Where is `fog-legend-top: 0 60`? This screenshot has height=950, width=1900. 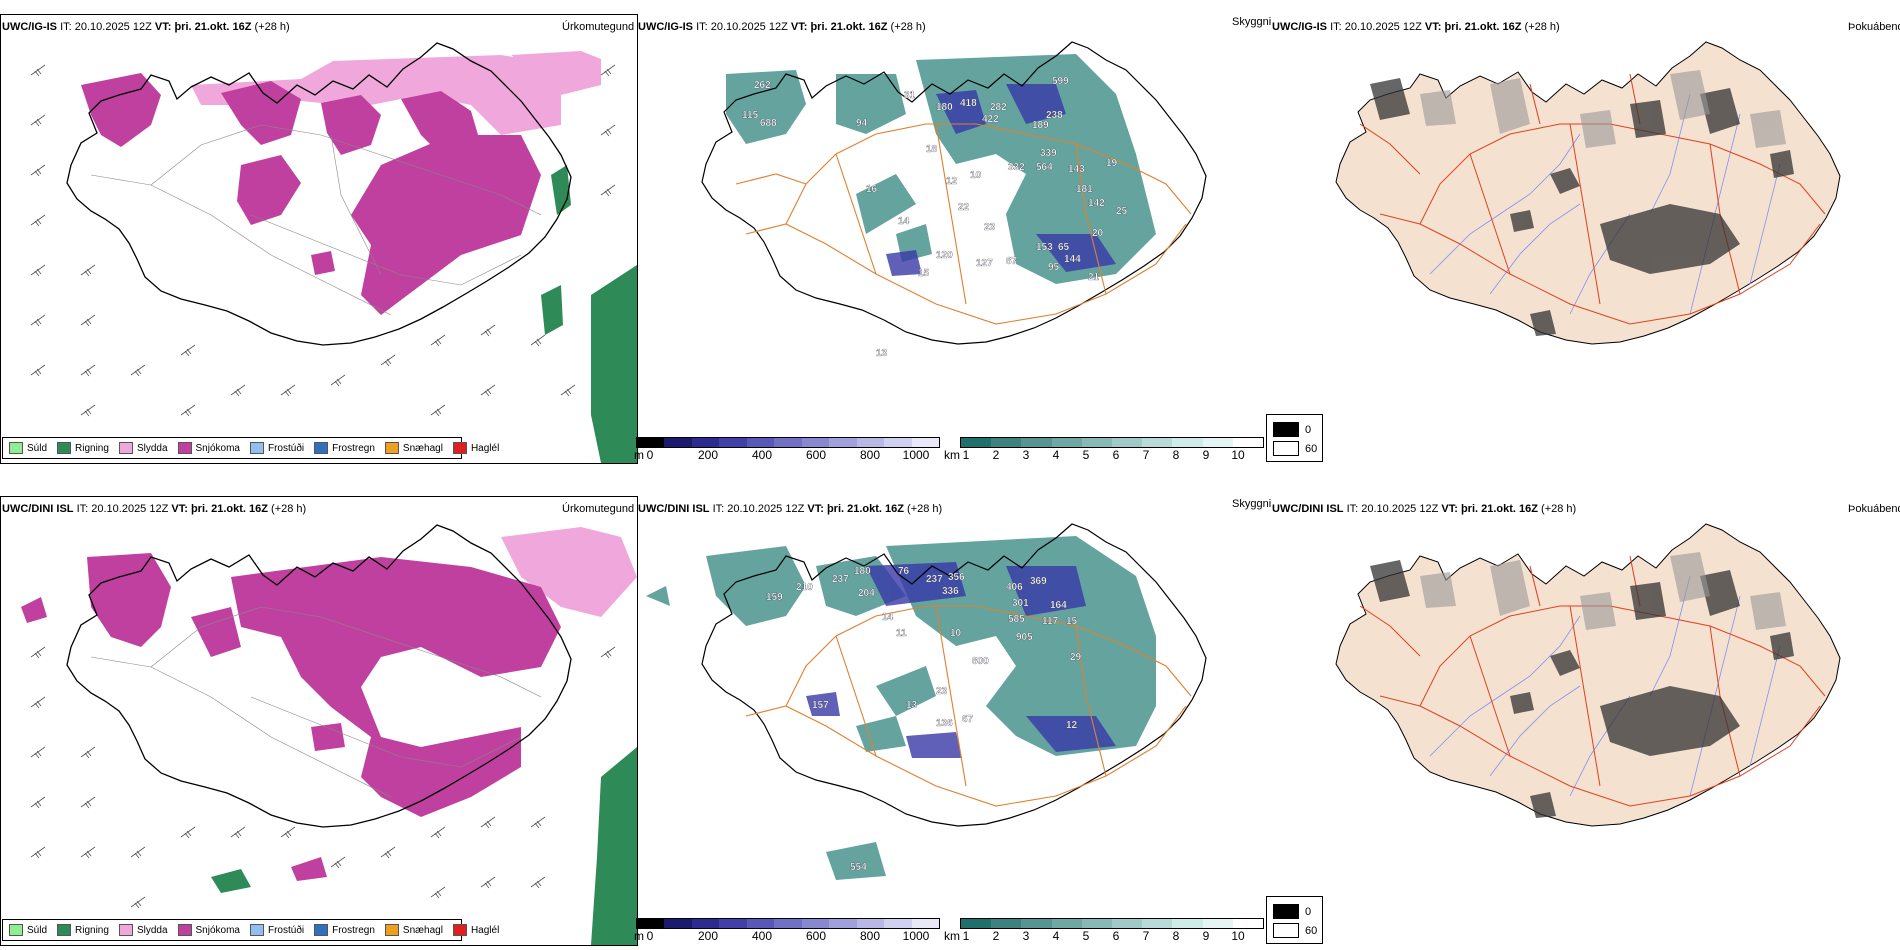 fog-legend-top: 0 60 is located at coordinates (1294, 438).